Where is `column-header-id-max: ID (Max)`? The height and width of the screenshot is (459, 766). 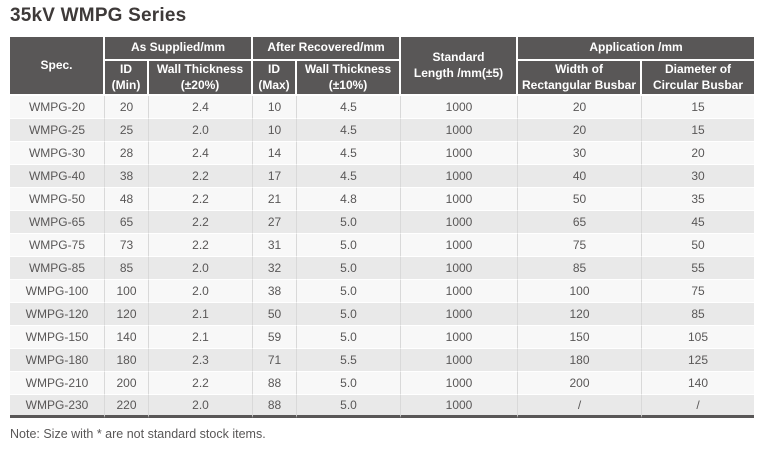
column-header-id-max: ID (Max) is located at coordinates (275, 79).